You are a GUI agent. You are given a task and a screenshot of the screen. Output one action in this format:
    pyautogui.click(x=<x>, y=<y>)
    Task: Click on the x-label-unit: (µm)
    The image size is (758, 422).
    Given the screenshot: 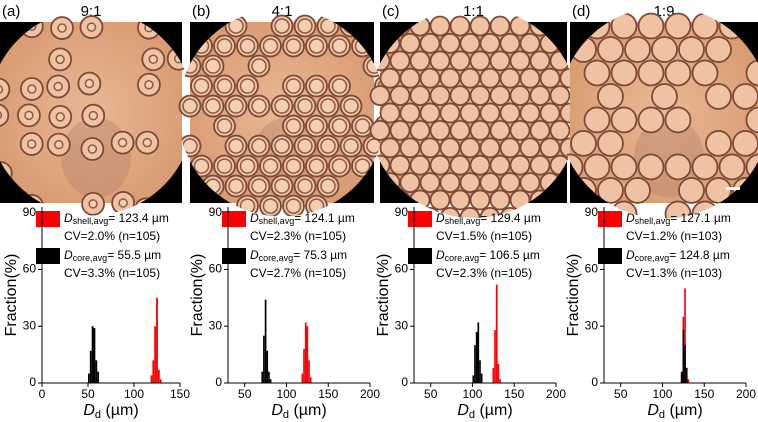 What is the action you would take?
    pyautogui.click(x=685, y=410)
    